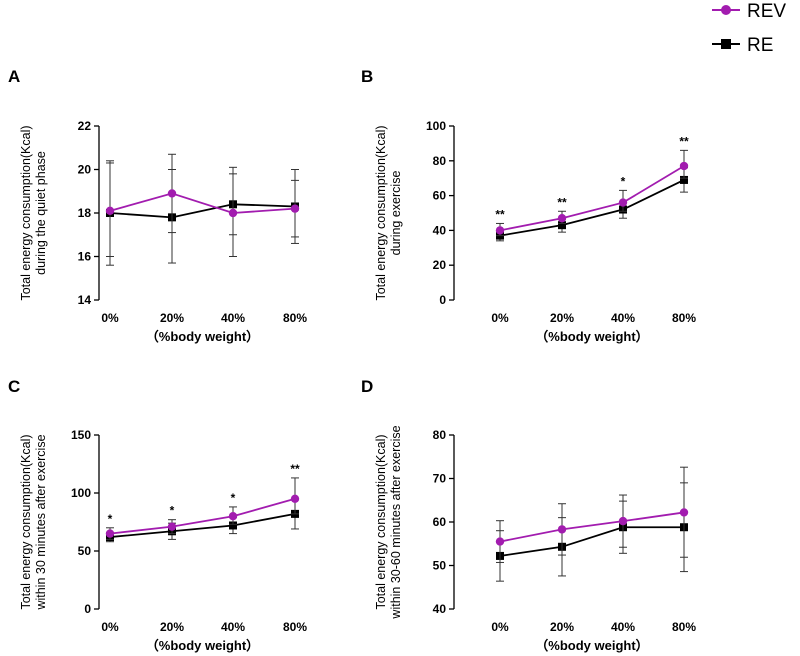 The height and width of the screenshot is (656, 800). Describe the element at coordinates (367, 76) in the screenshot. I see `panel-letter: B` at that location.